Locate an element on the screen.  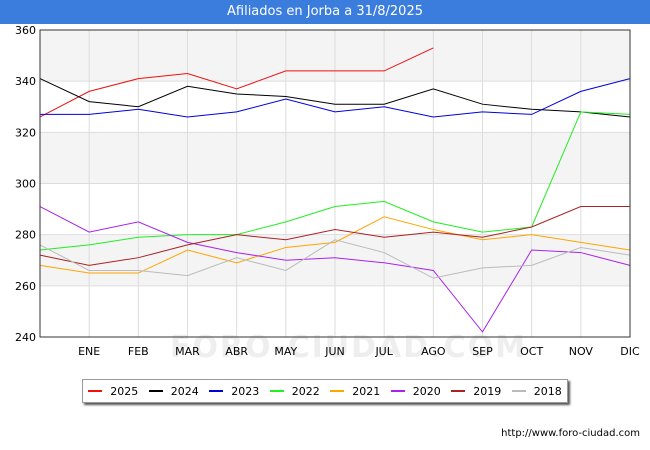
x-tick-label: FEB is located at coordinates (138, 351).